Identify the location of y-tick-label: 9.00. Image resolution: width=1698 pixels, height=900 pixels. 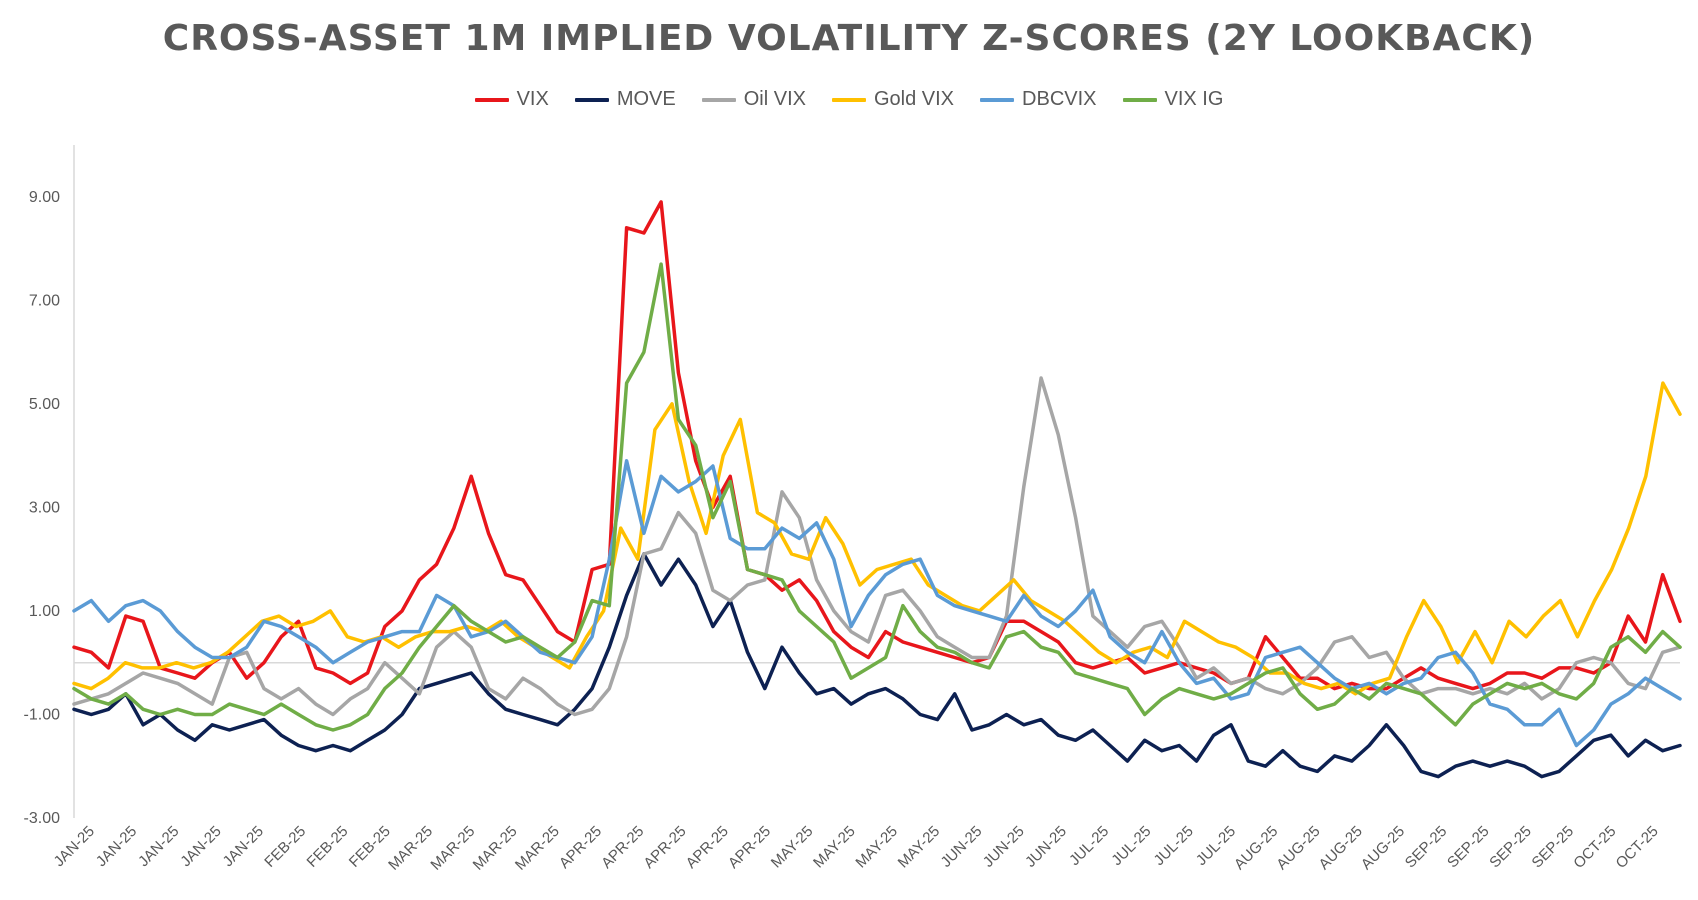
(44, 197).